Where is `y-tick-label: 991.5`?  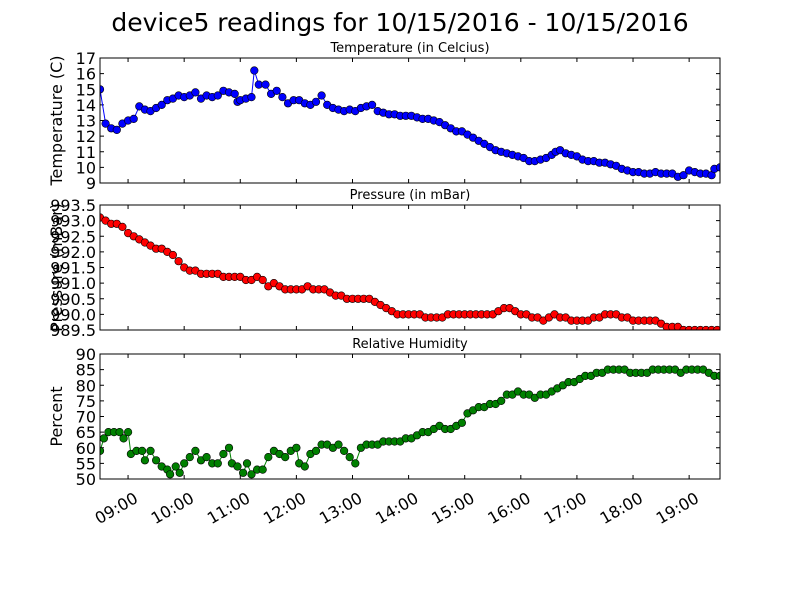
y-tick-label: 991.5 is located at coordinates (73, 268).